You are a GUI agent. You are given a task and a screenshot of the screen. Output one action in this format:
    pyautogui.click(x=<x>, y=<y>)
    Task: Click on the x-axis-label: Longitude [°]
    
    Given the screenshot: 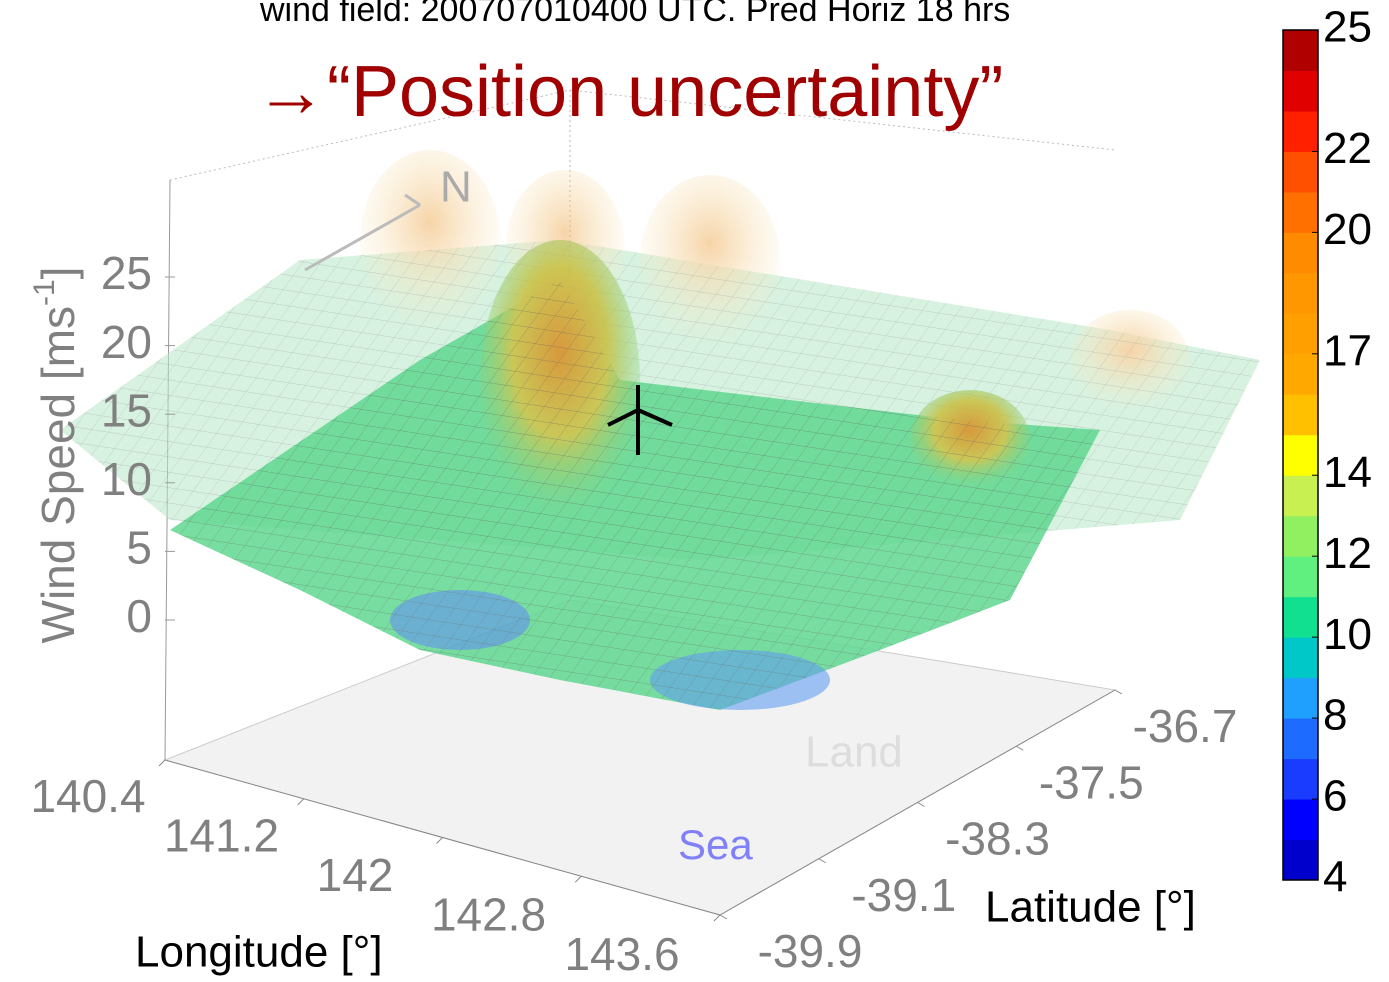 What is the action you would take?
    pyautogui.click(x=259, y=952)
    